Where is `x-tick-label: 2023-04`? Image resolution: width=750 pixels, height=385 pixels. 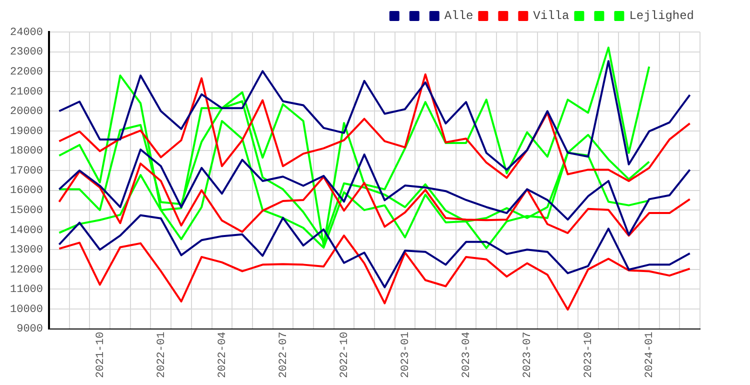
x-tick-label: 2023-04 is located at coordinates (466, 354).